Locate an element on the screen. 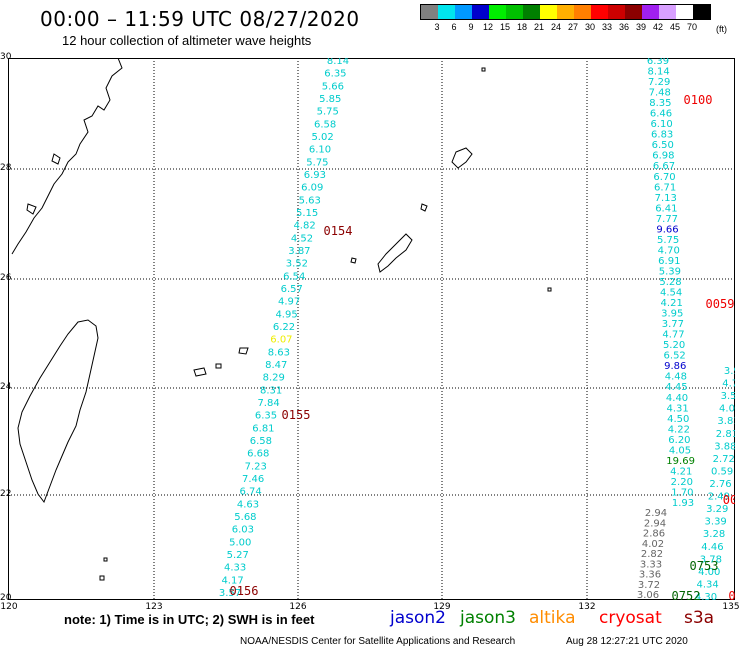 The width and height of the screenshot is (740, 650). wave-height-value: 19.69 is located at coordinates (680, 461).